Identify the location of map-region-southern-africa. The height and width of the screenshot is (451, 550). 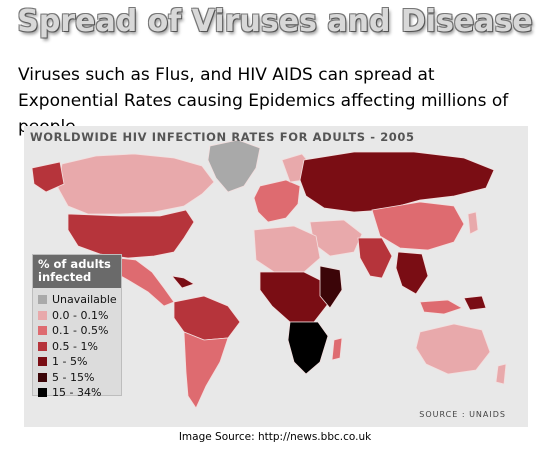
(308, 348).